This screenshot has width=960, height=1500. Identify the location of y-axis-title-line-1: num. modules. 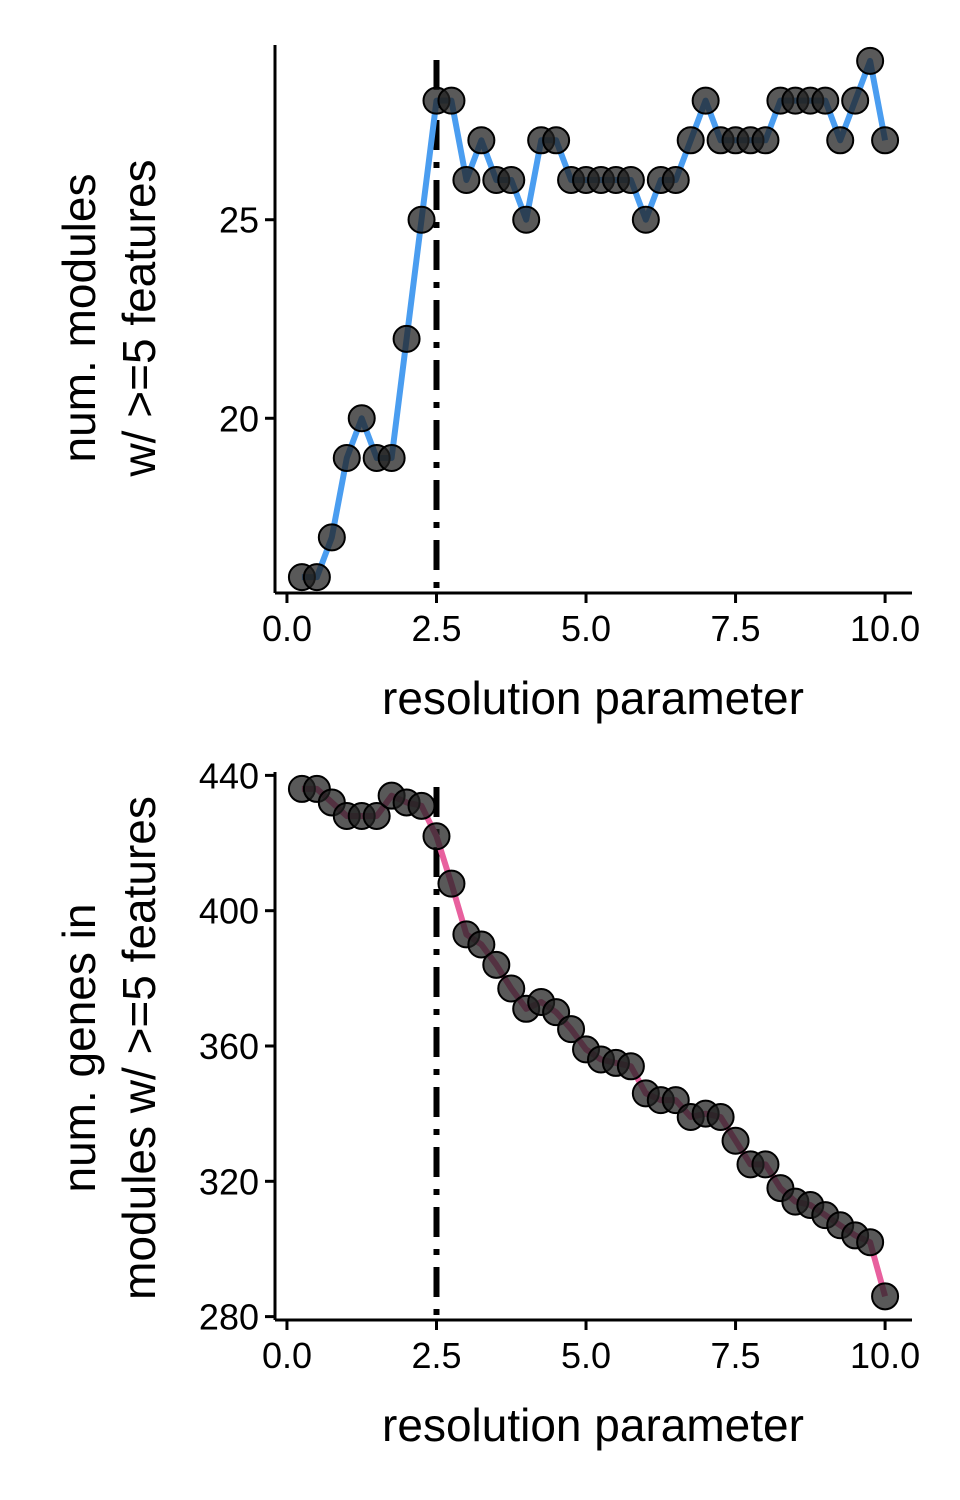
(79, 318).